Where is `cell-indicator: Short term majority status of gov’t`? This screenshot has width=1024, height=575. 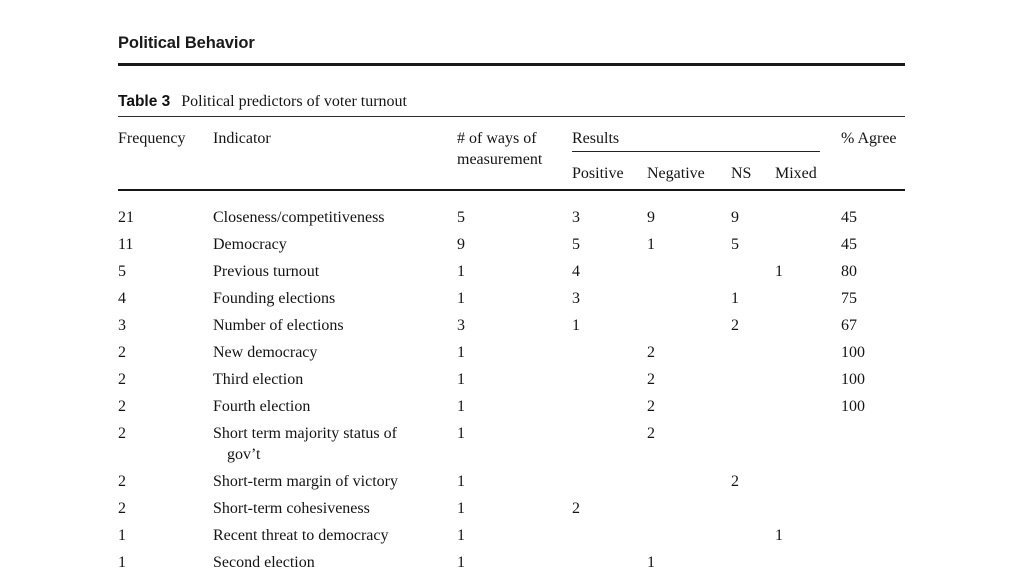
cell-indicator: Short term majority status of gov’t is located at coordinates (305, 444).